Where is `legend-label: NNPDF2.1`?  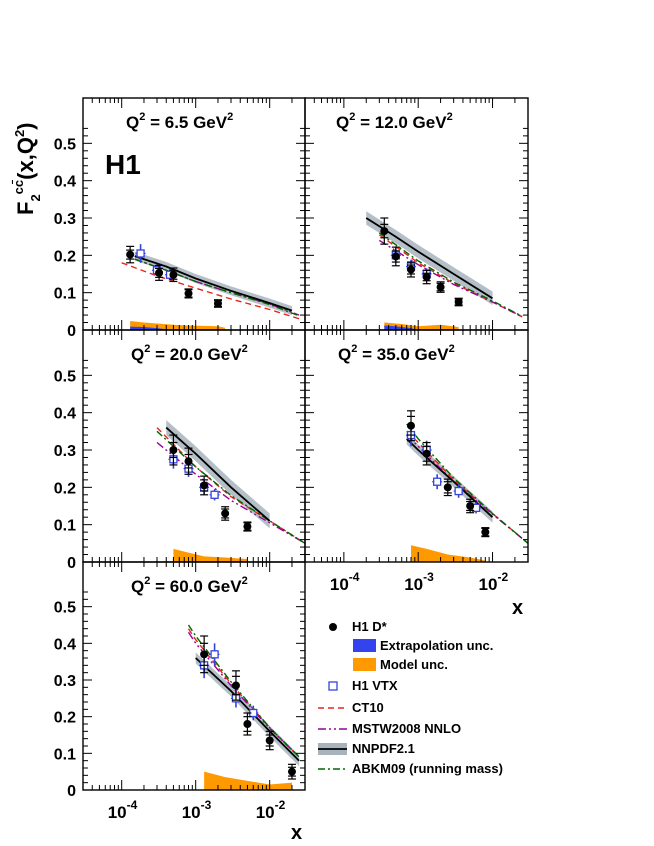 legend-label: NNPDF2.1 is located at coordinates (383, 748).